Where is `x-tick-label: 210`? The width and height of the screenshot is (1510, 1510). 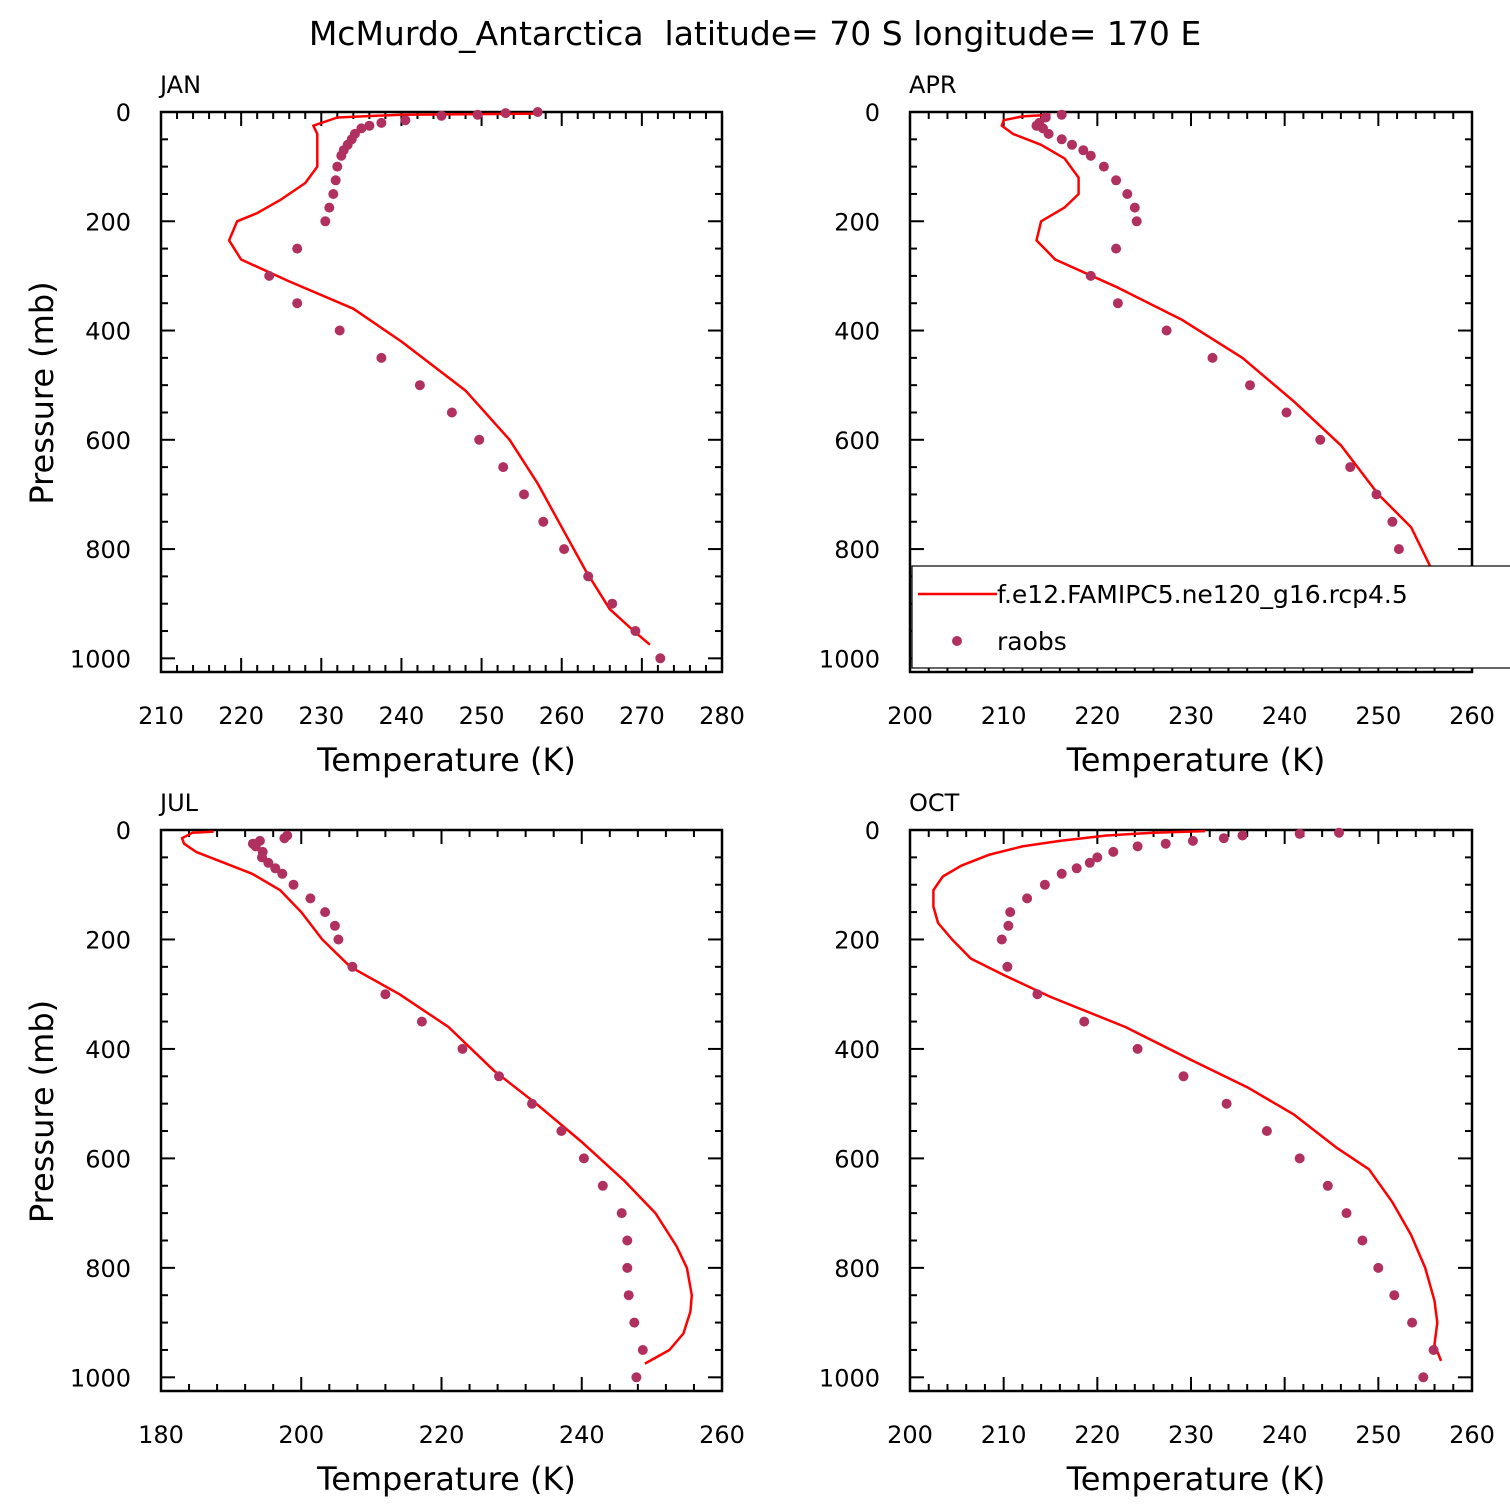
x-tick-label: 210 is located at coordinates (1004, 1435).